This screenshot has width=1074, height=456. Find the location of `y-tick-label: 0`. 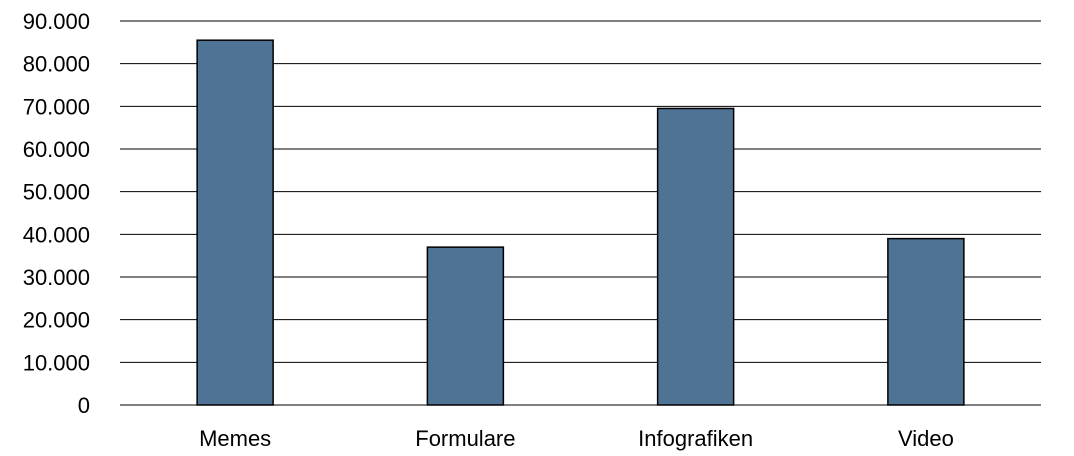

y-tick-label: 0 is located at coordinates (84, 405).